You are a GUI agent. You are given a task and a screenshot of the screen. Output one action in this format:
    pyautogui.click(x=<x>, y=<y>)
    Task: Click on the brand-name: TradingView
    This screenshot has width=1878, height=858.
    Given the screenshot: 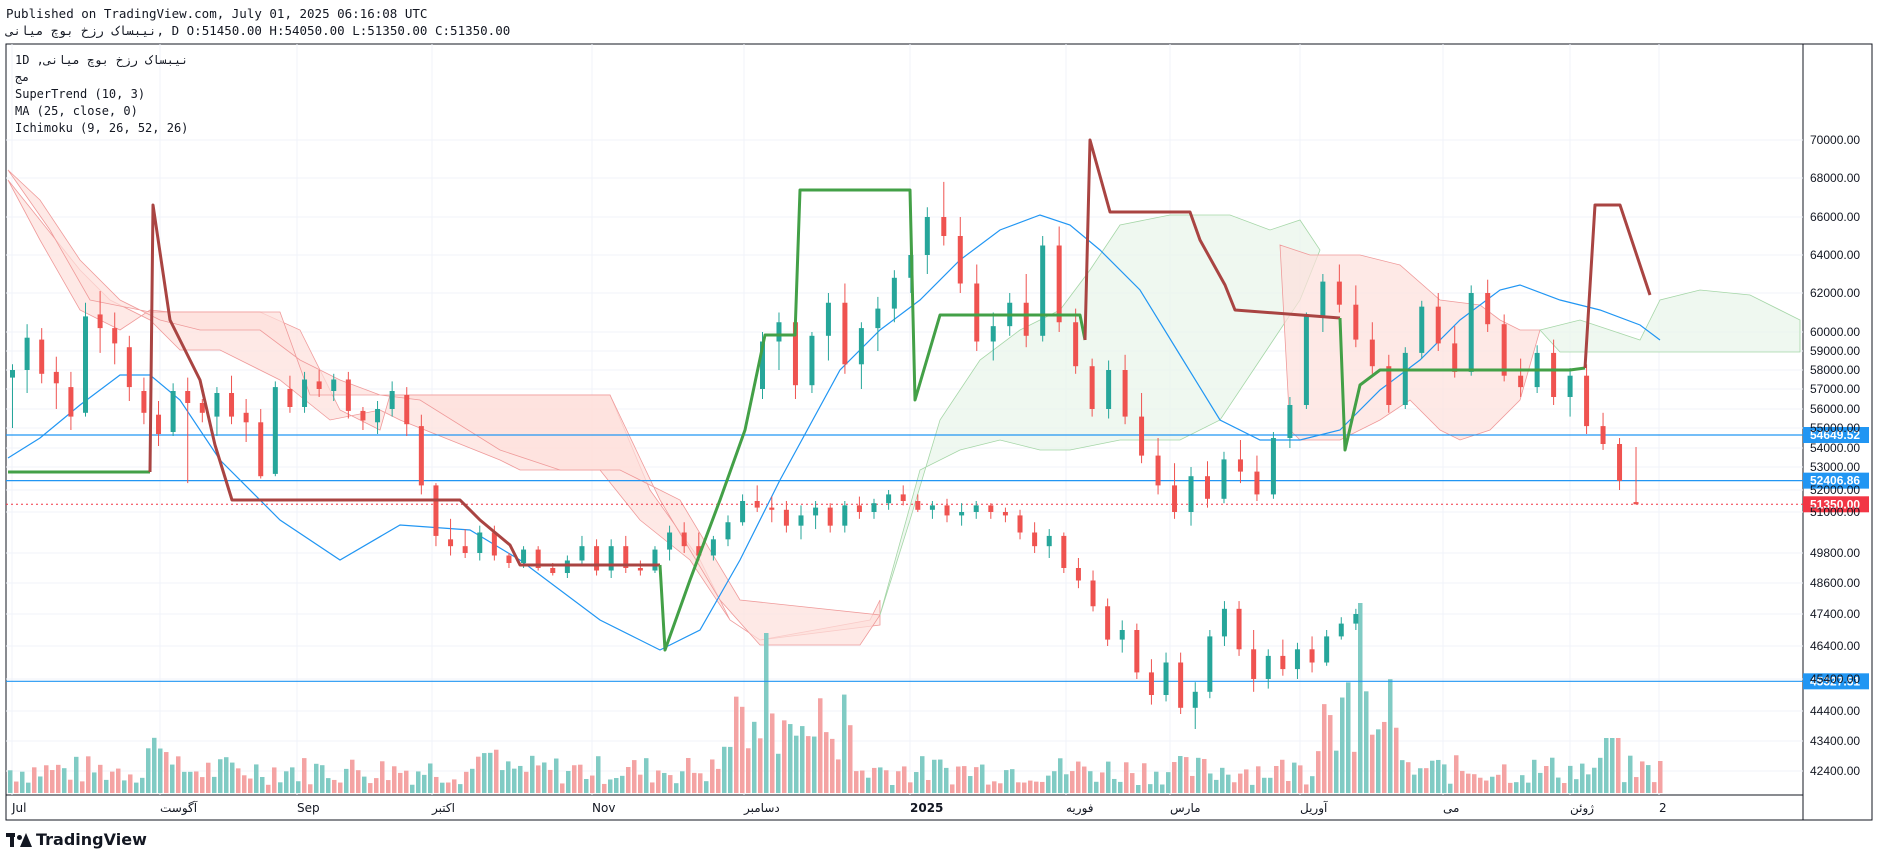 What is the action you would take?
    pyautogui.click(x=91, y=839)
    